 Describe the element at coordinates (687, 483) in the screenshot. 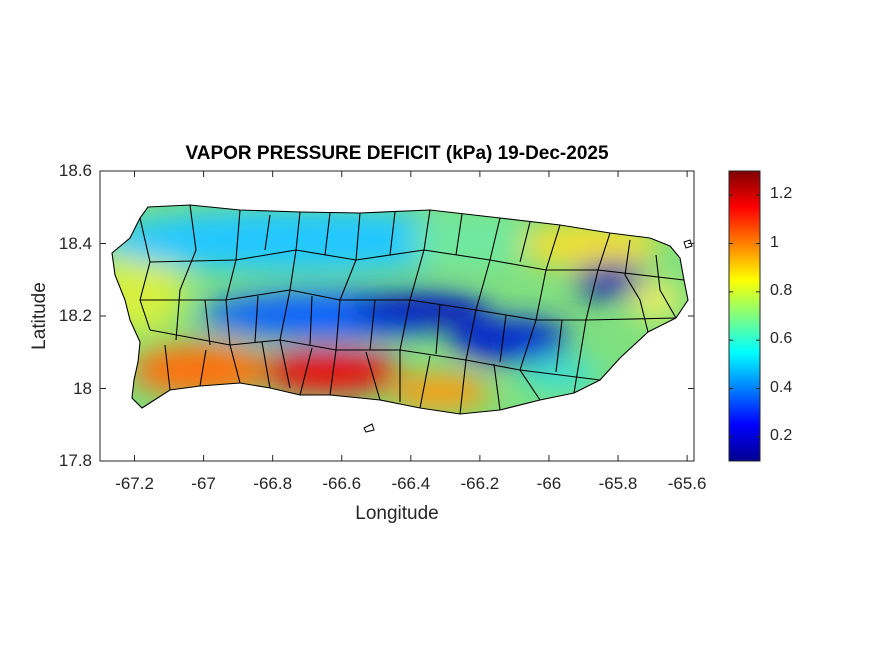

I see `x-tick-label: -65.6` at that location.